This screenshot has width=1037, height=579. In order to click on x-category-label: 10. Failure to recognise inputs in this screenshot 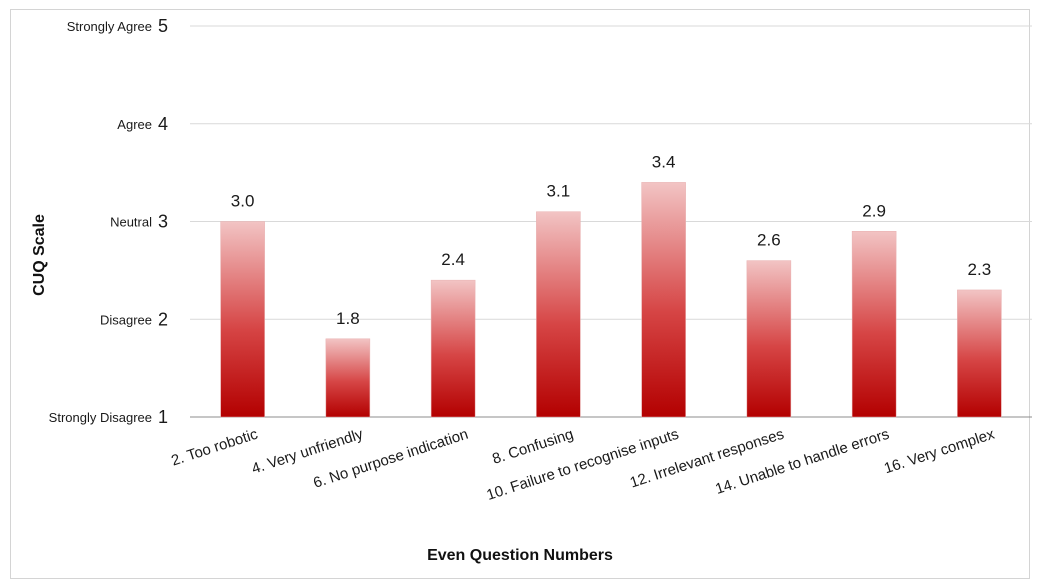, I will do `click(582, 465)`.